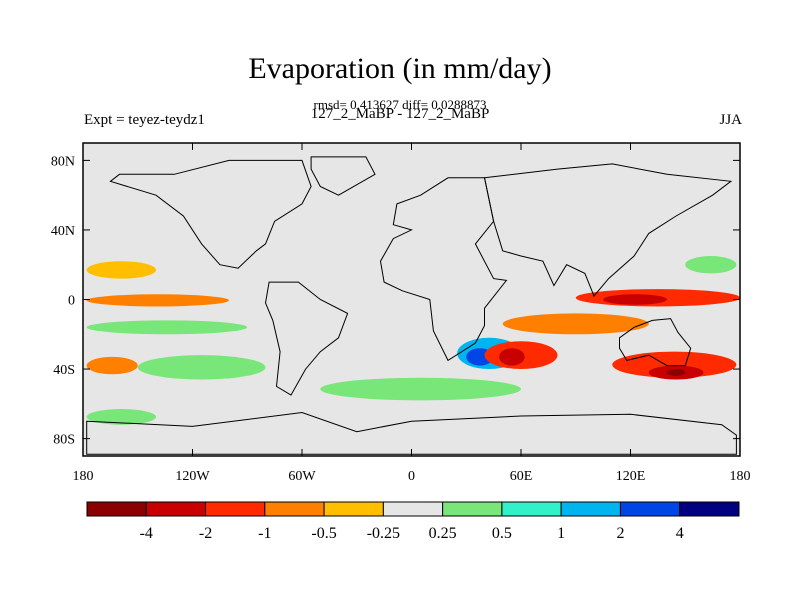  Describe the element at coordinates (157, 300) in the screenshot. I see `field-equatorial-neg-outer` at that location.